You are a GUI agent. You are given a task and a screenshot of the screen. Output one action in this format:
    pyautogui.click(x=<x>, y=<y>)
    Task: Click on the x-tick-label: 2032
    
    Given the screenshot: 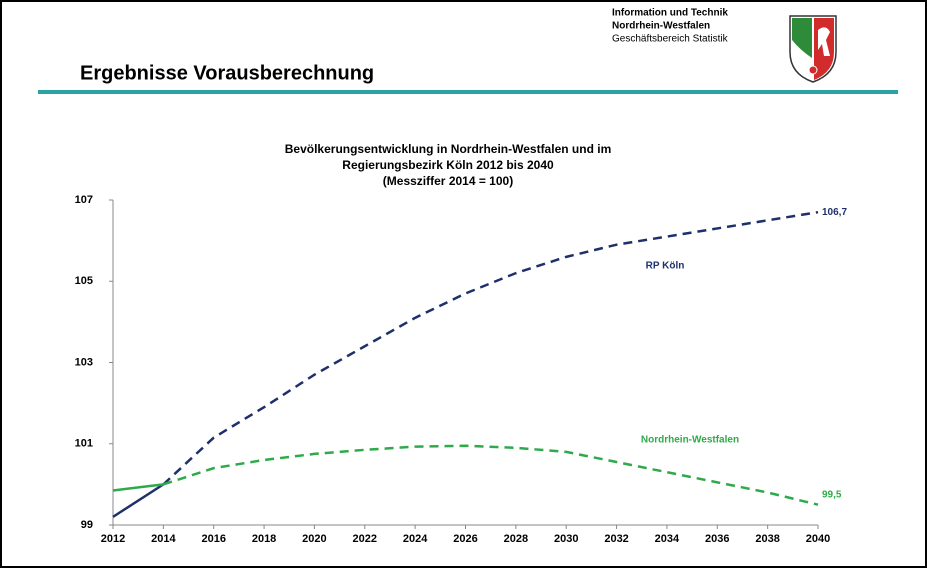 What is the action you would take?
    pyautogui.click(x=616, y=539)
    